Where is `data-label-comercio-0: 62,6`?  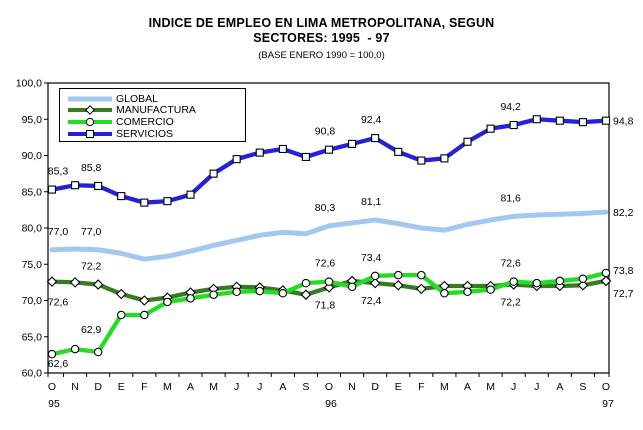 data-label-comercio-0: 62,6 is located at coordinates (58, 364).